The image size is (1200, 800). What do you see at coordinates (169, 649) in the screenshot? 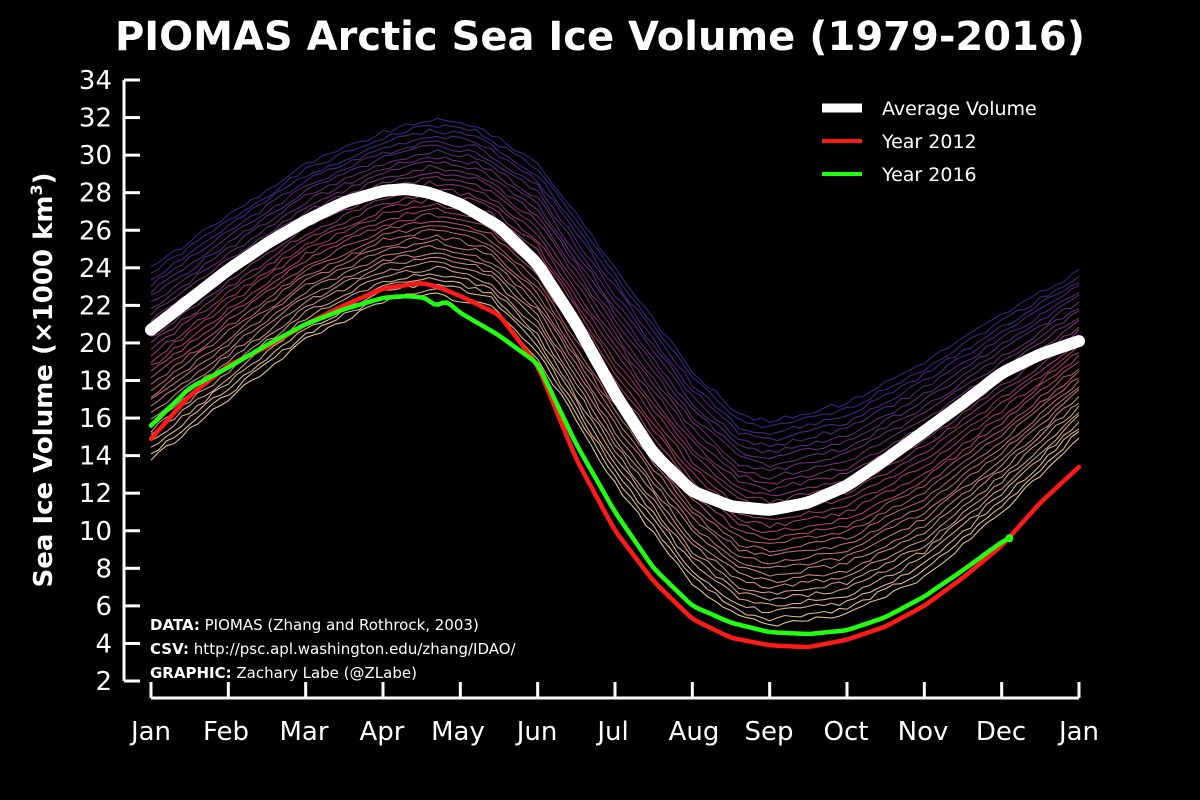
I see `credit-key: CSV:` at bounding box center [169, 649].